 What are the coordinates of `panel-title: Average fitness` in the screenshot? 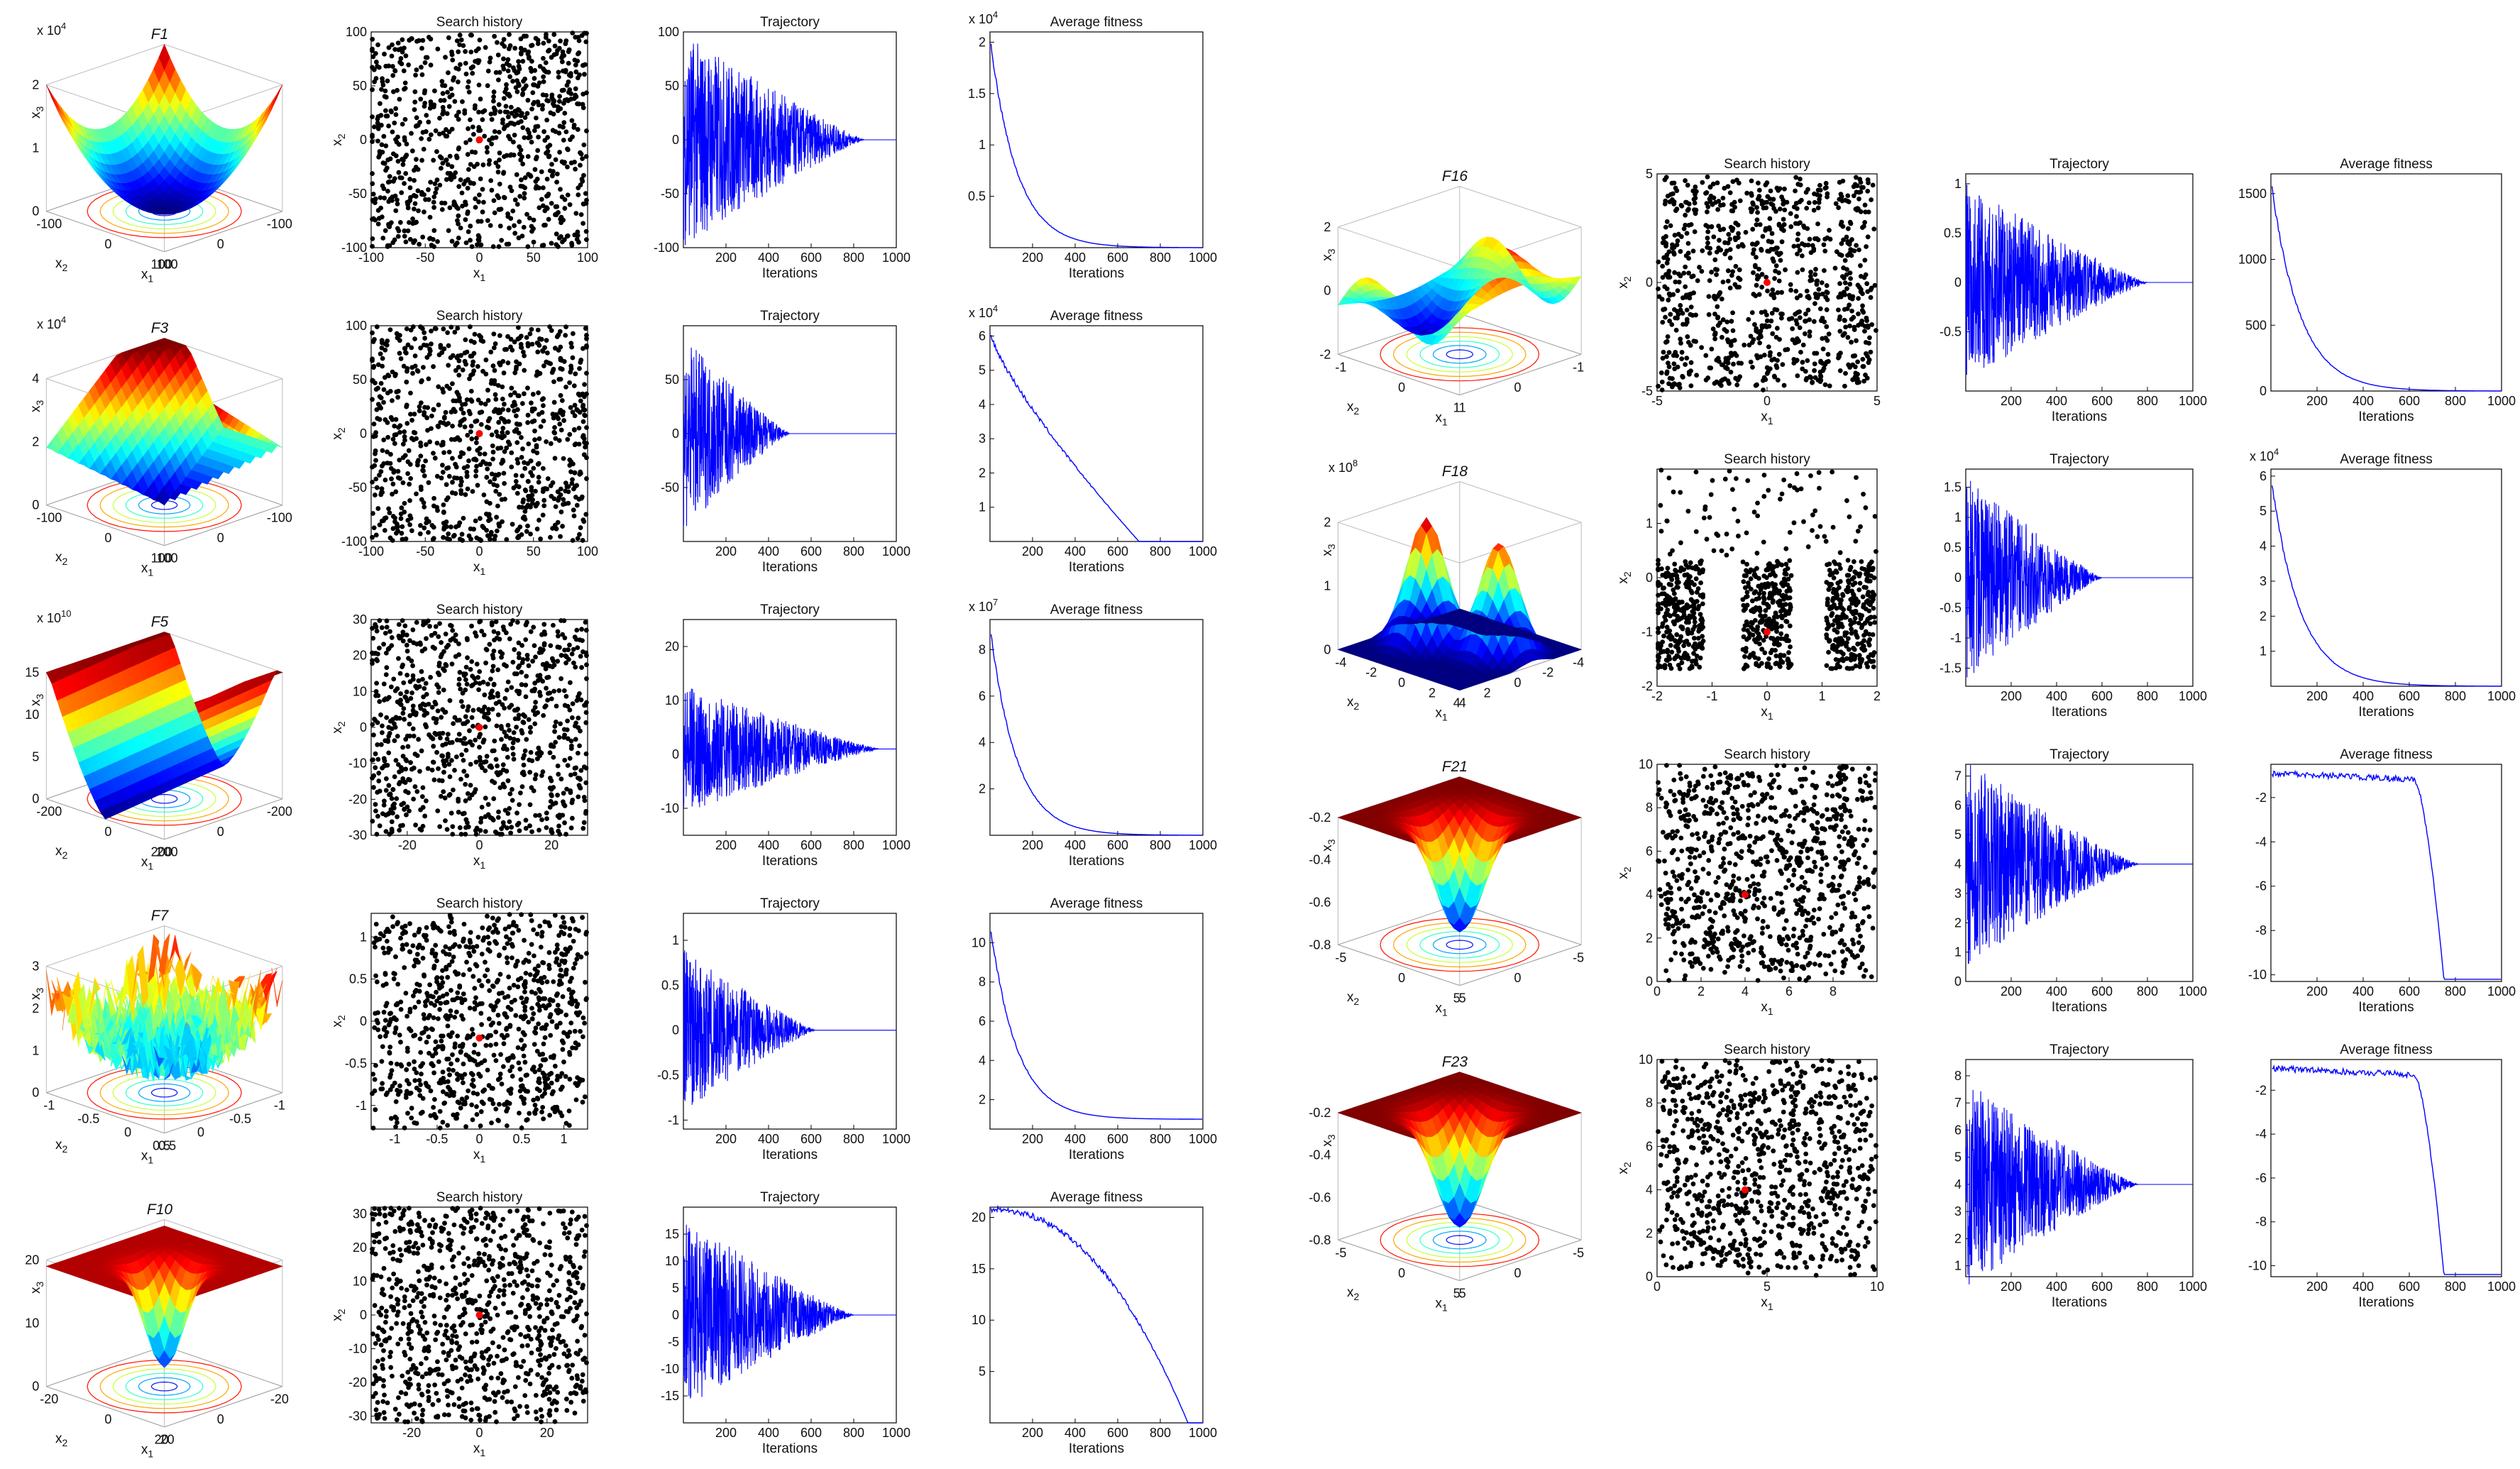 It's located at (1096, 316).